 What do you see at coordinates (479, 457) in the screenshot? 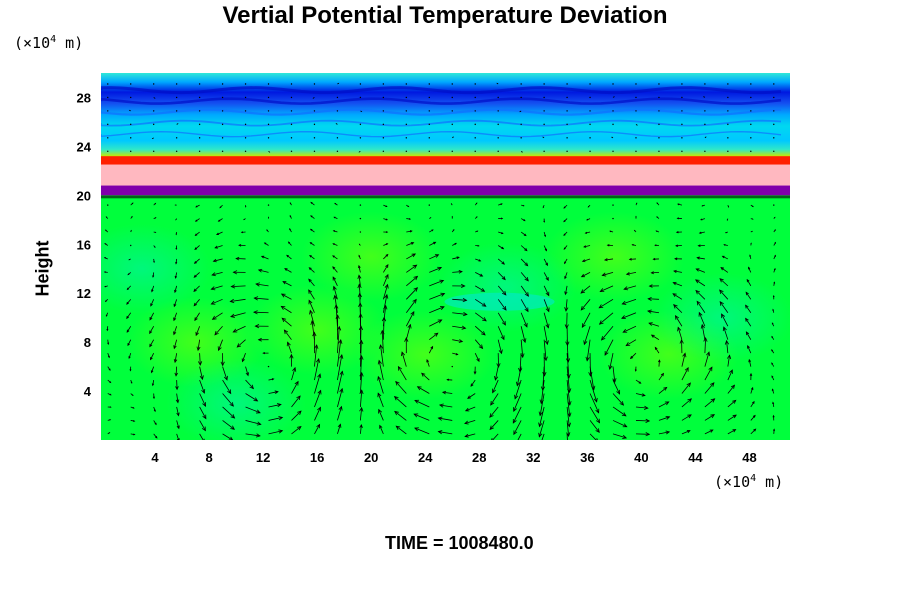
I see `x-tick-label: 28` at bounding box center [479, 457].